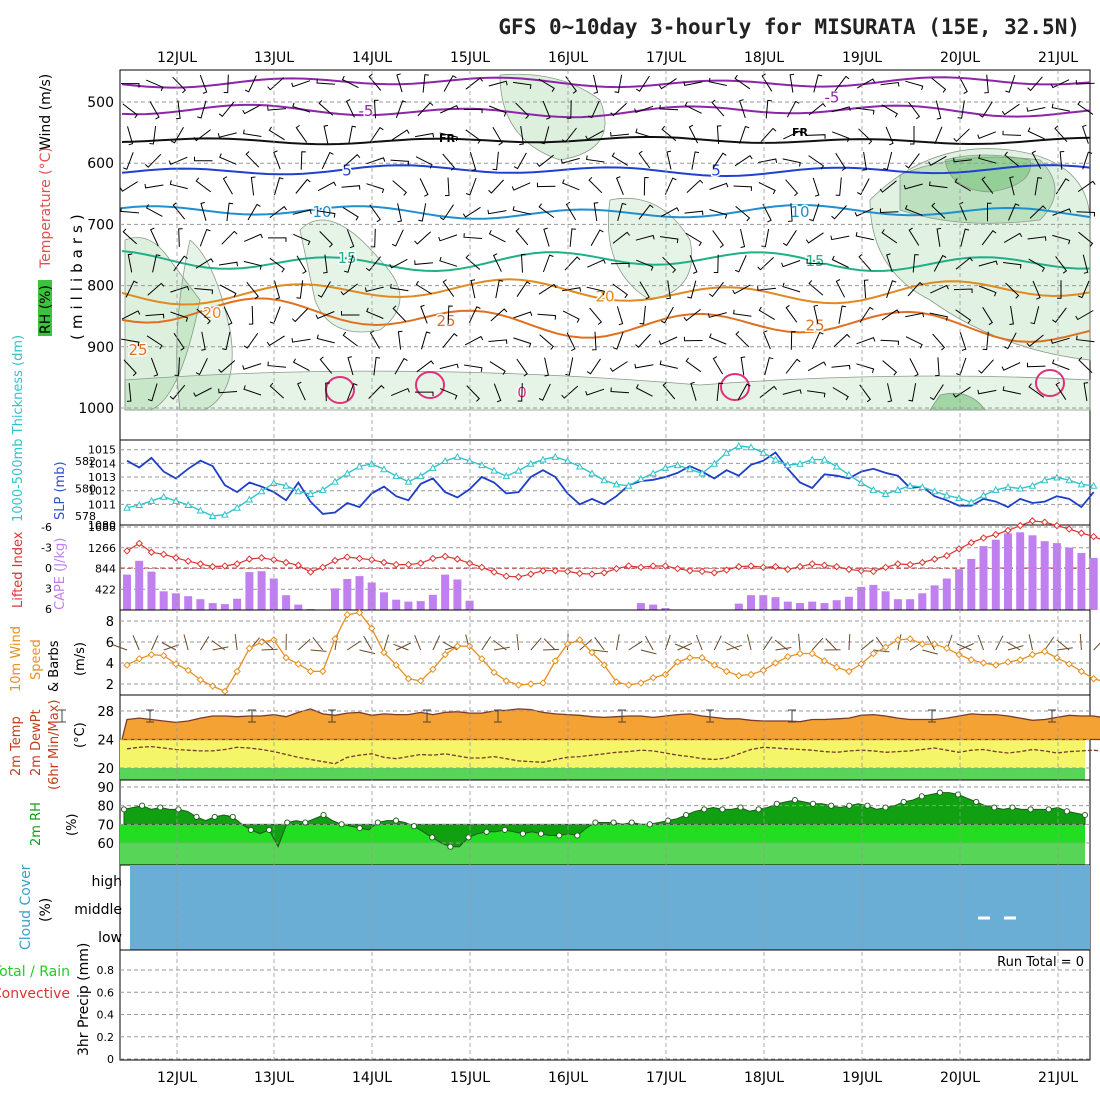 This screenshot has height=1100, width=1100. I want to click on precip-tick-0.8: 0.8, so click(106, 970).